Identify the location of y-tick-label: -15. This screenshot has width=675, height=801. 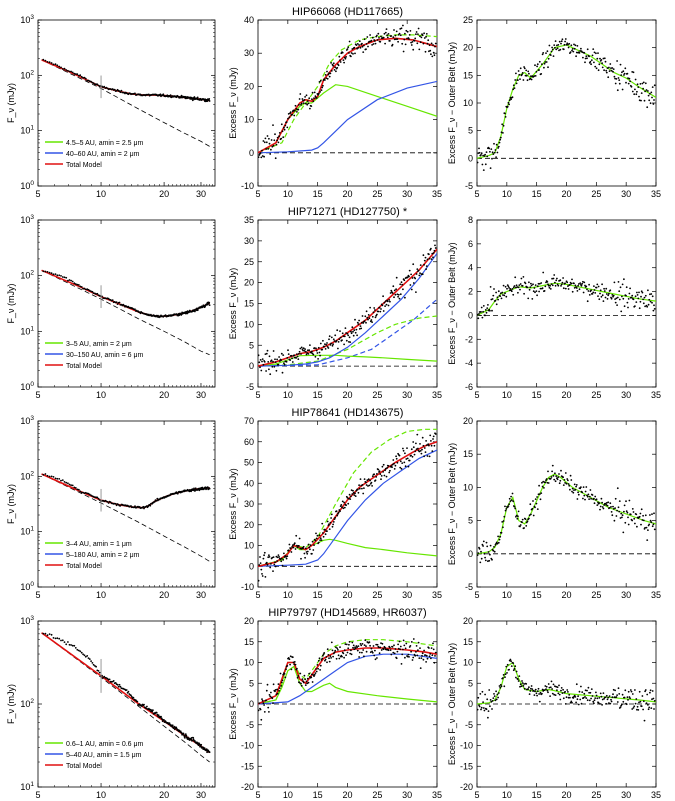
(247, 766).